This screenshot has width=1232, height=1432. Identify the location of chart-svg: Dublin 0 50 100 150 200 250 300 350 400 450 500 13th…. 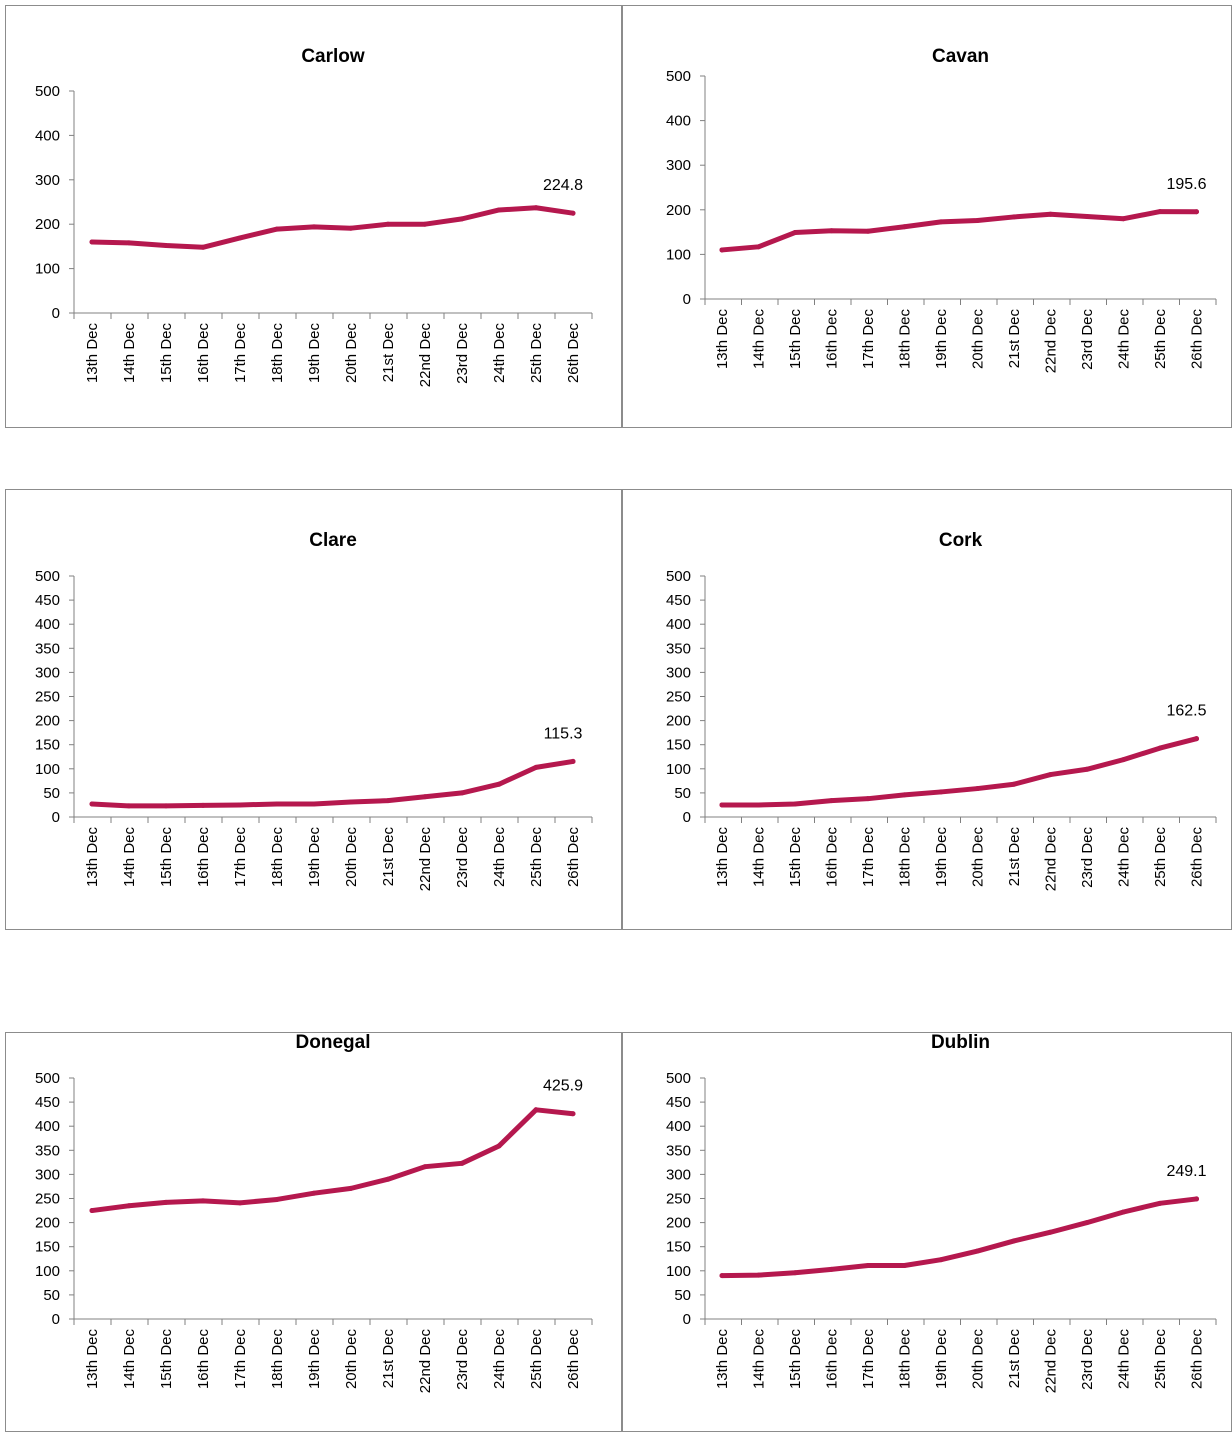
(941, 1213).